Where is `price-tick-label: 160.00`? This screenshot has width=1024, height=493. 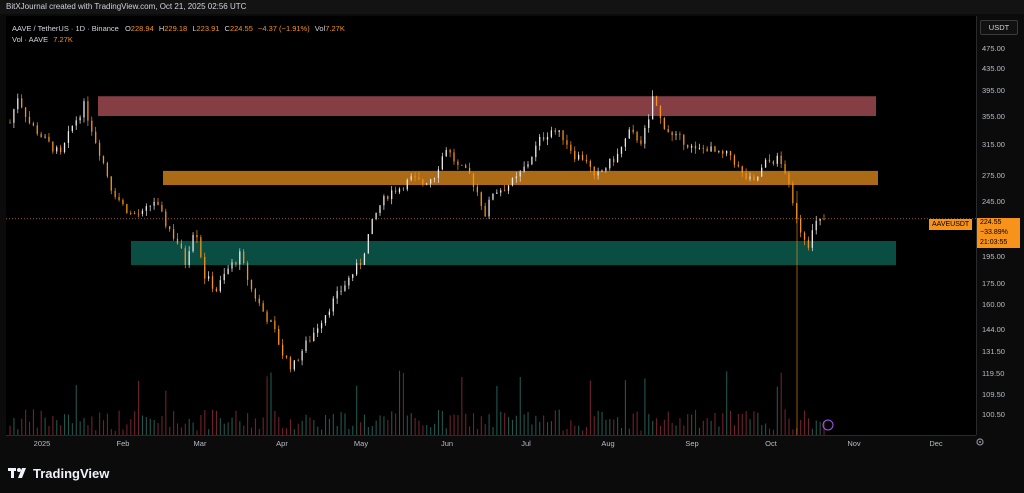 price-tick-label: 160.00 is located at coordinates (993, 304).